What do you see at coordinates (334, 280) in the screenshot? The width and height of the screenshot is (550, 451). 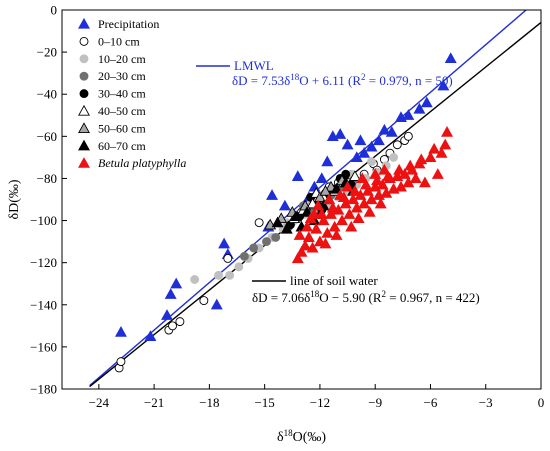 I see `annotation-label: line of soil water` at bounding box center [334, 280].